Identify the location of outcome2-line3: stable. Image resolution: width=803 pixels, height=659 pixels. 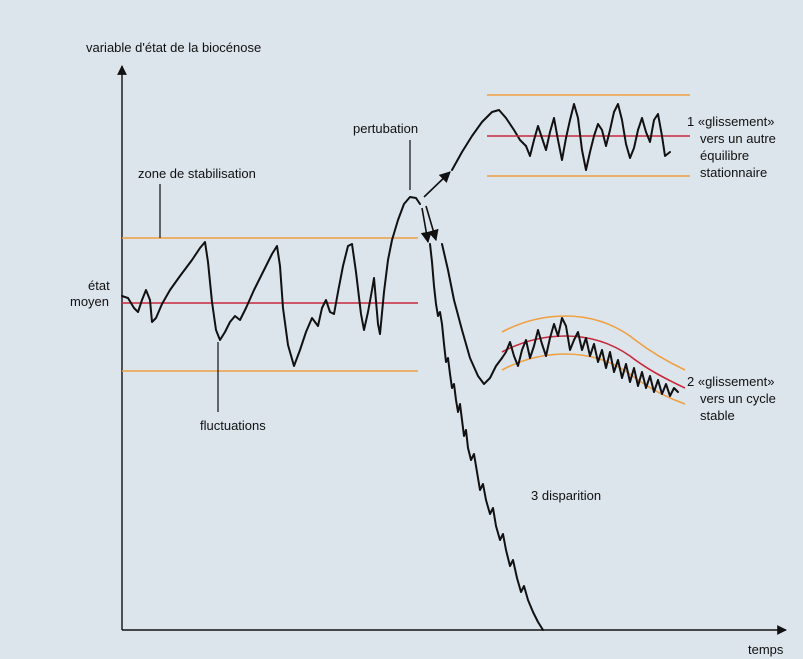
(717, 415).